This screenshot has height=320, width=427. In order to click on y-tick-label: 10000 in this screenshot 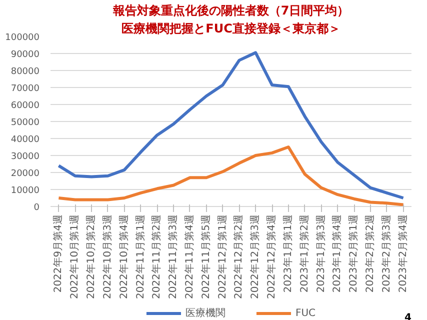, I will do `click(25, 191)`.